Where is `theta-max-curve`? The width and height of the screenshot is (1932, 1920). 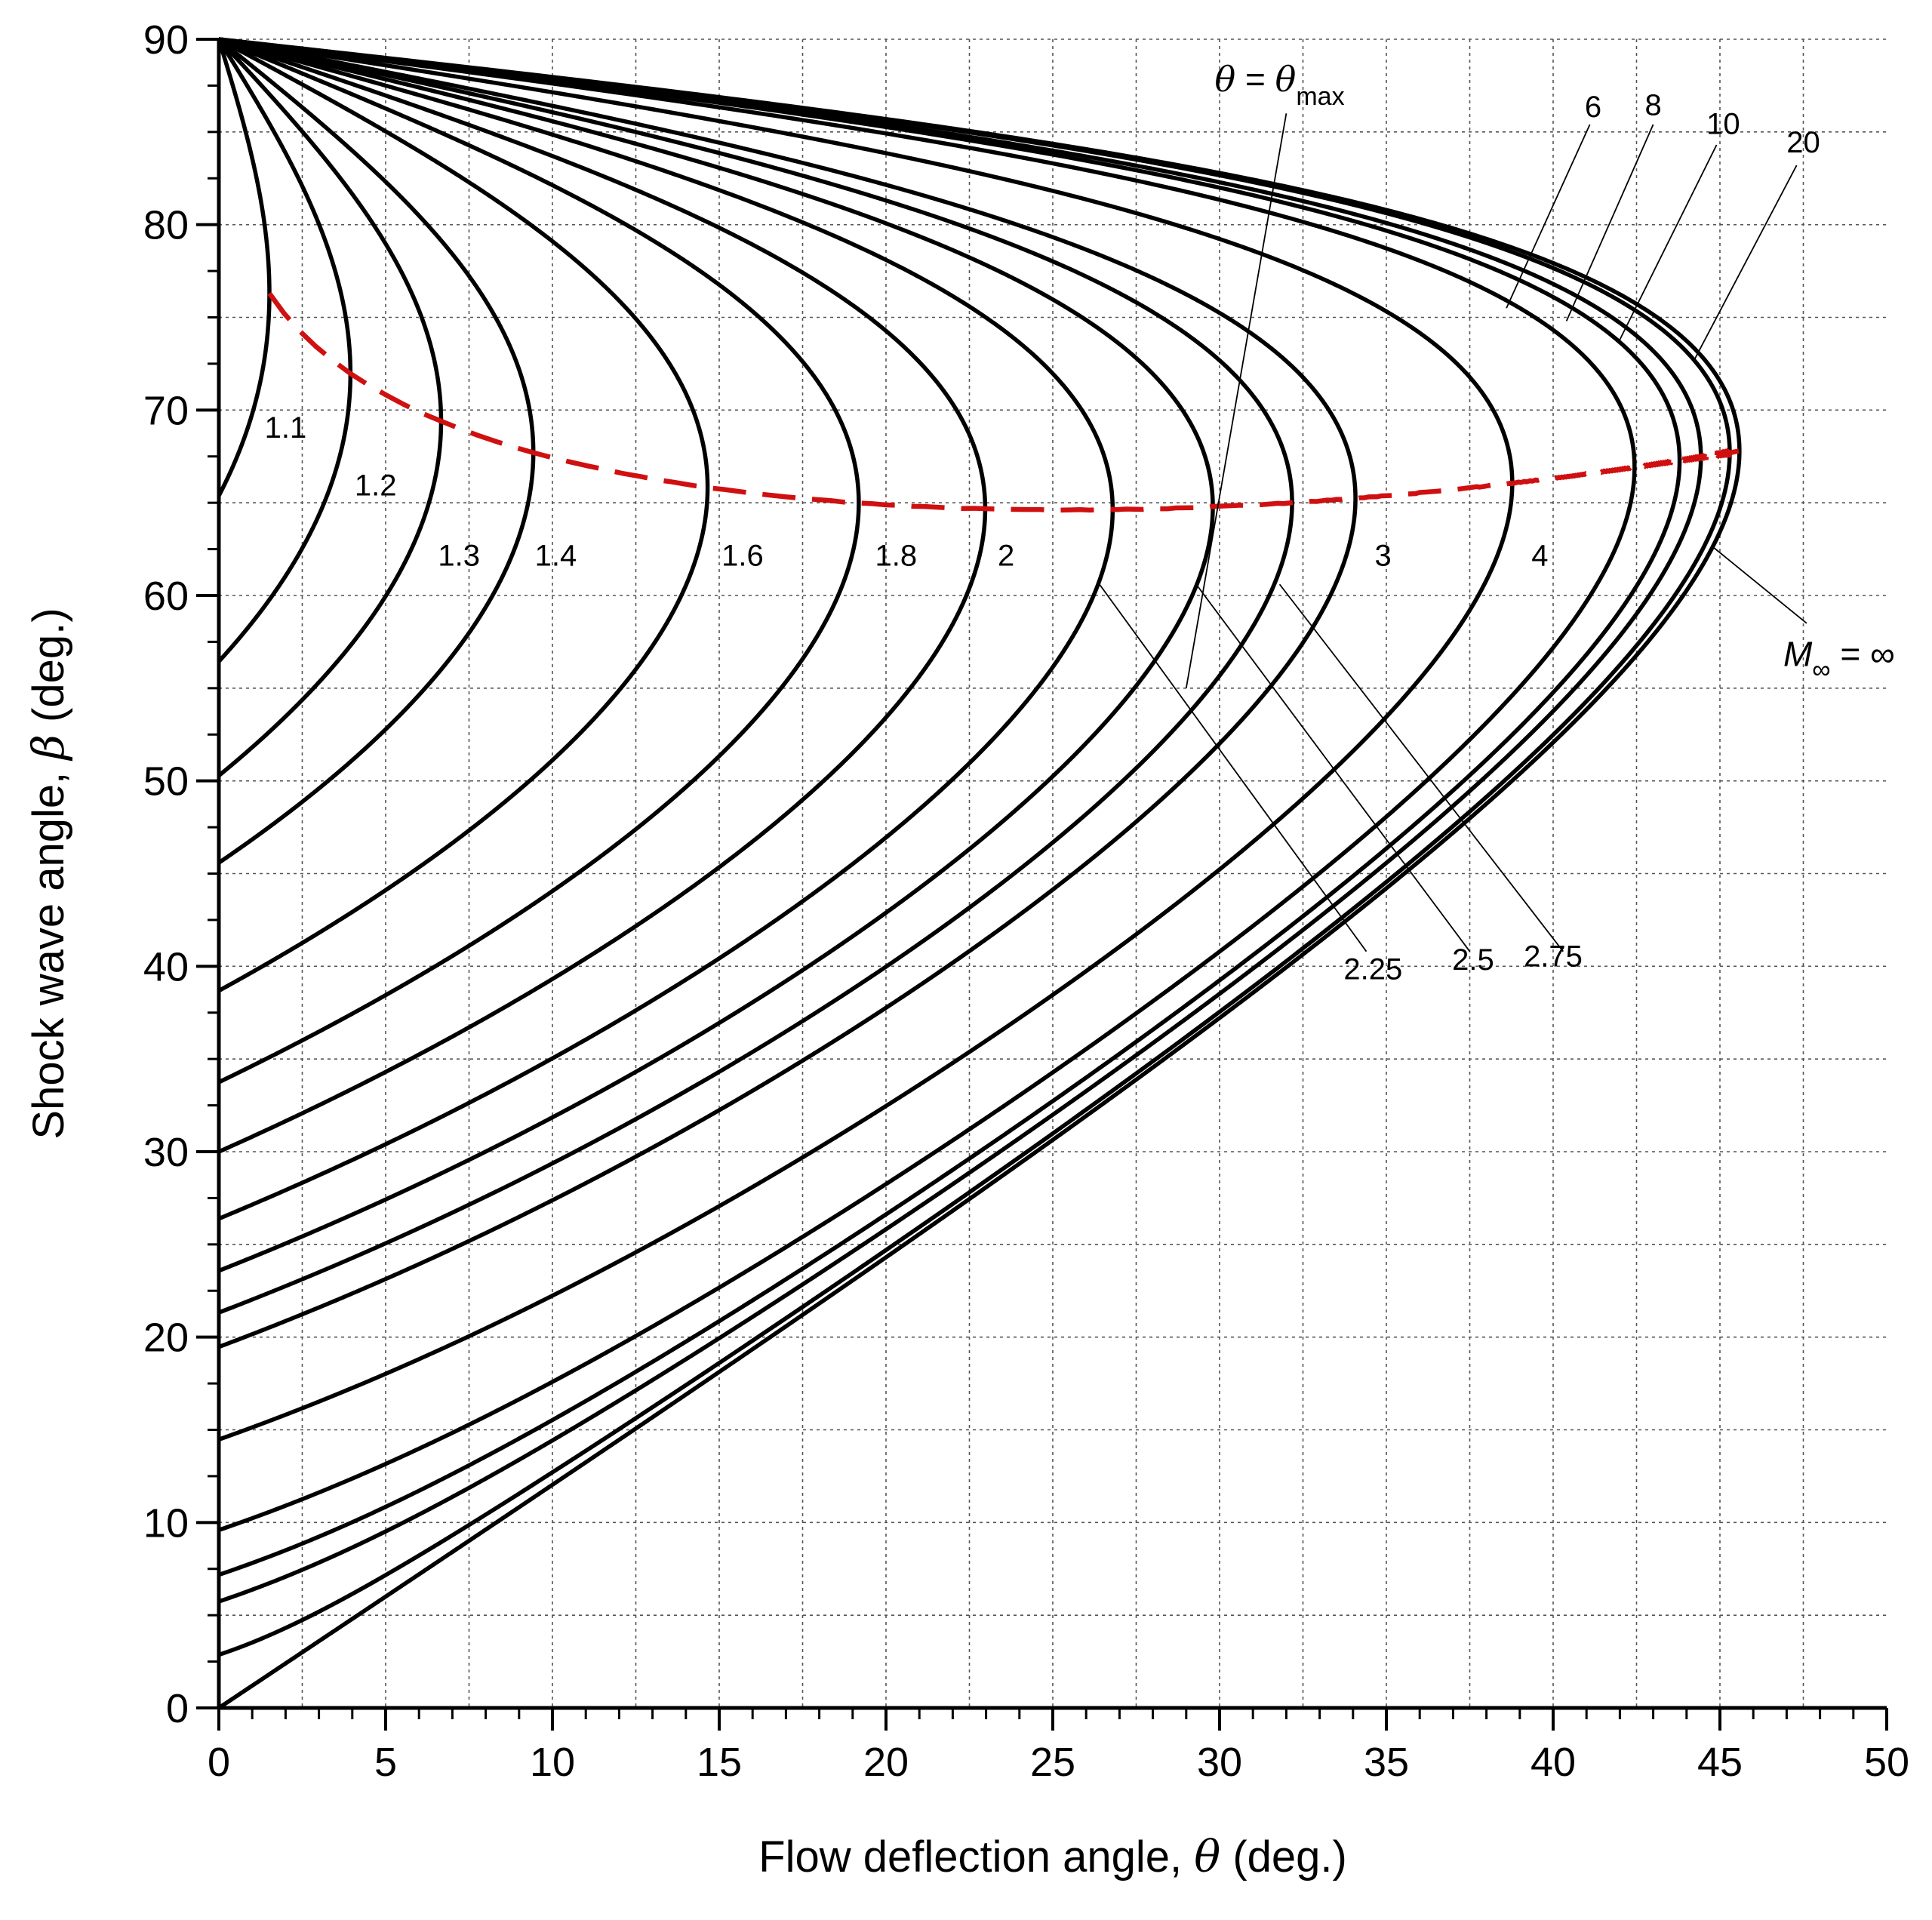
theta-max-curve is located at coordinates (1003, 402).